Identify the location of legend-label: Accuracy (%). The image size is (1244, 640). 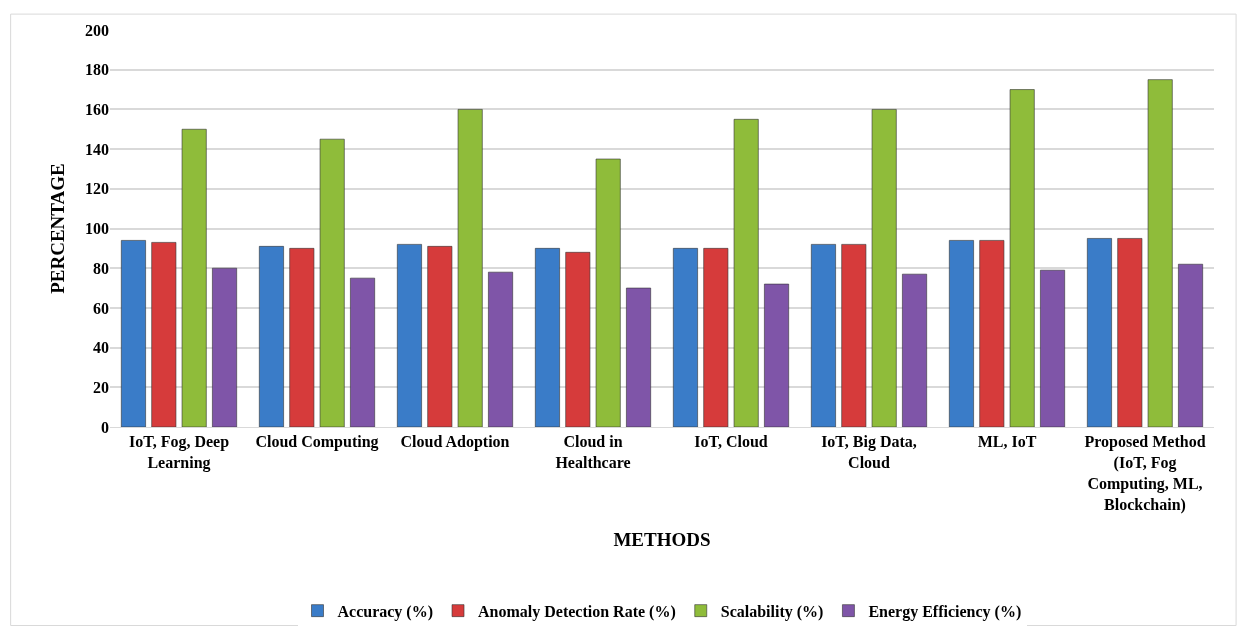
(385, 611).